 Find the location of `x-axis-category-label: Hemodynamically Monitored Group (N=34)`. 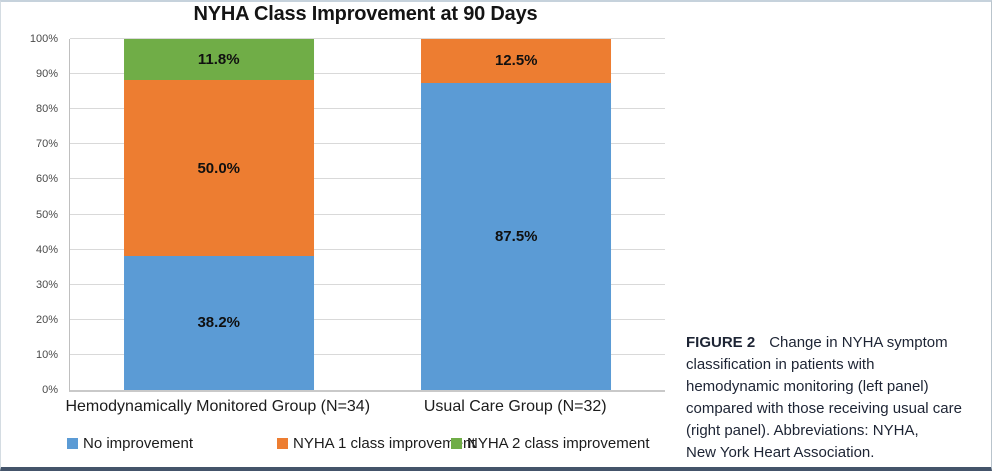

x-axis-category-label: Hemodynamically Monitored Group (N=34) is located at coordinates (218, 406).